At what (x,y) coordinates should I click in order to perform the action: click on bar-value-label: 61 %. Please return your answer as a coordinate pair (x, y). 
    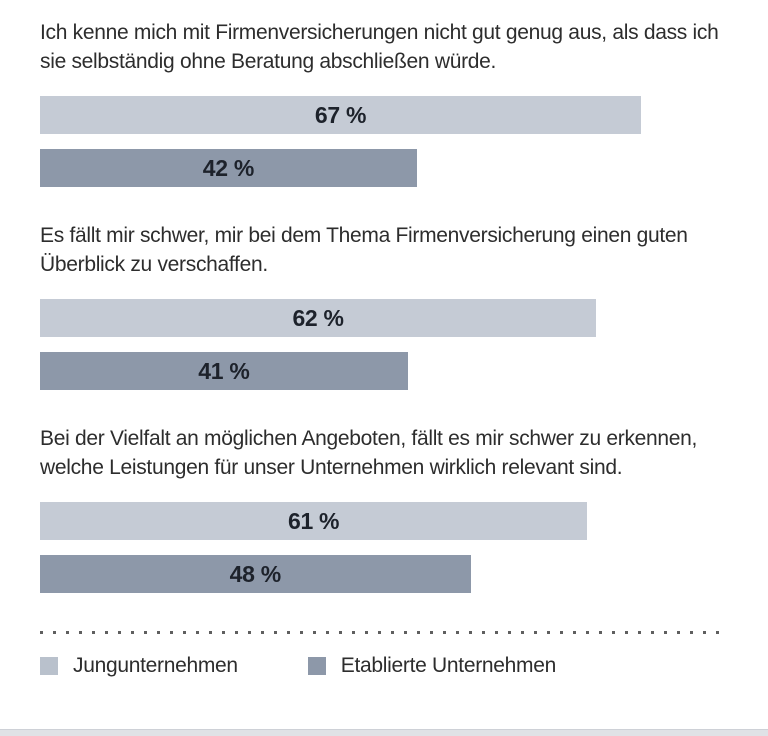
    Looking at the image, I should click on (313, 520).